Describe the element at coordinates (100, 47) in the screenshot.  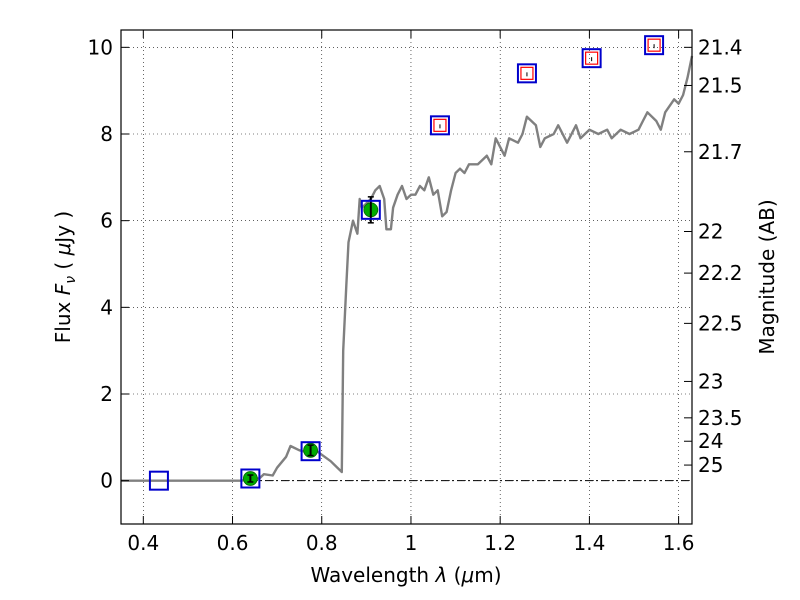
I see `y-tick-label: 10` at that location.